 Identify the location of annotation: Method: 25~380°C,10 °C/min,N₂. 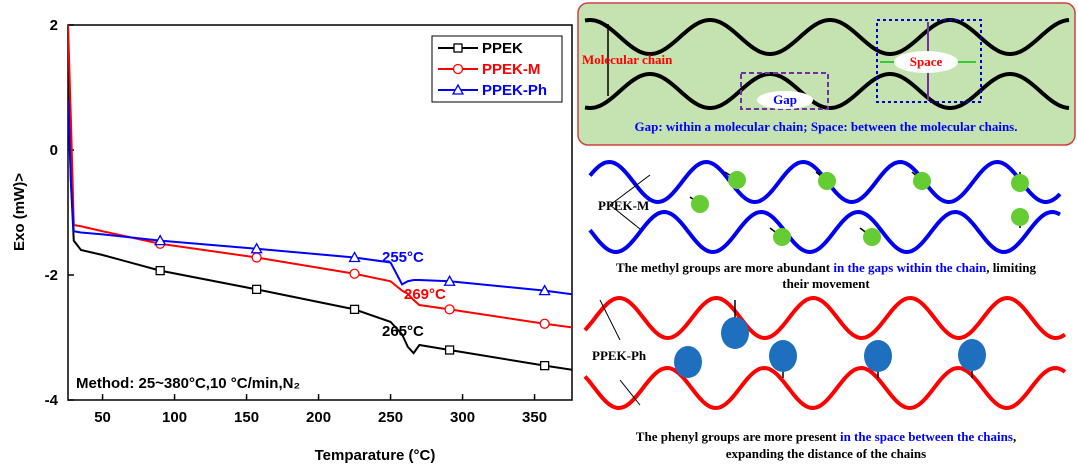
(188, 383).